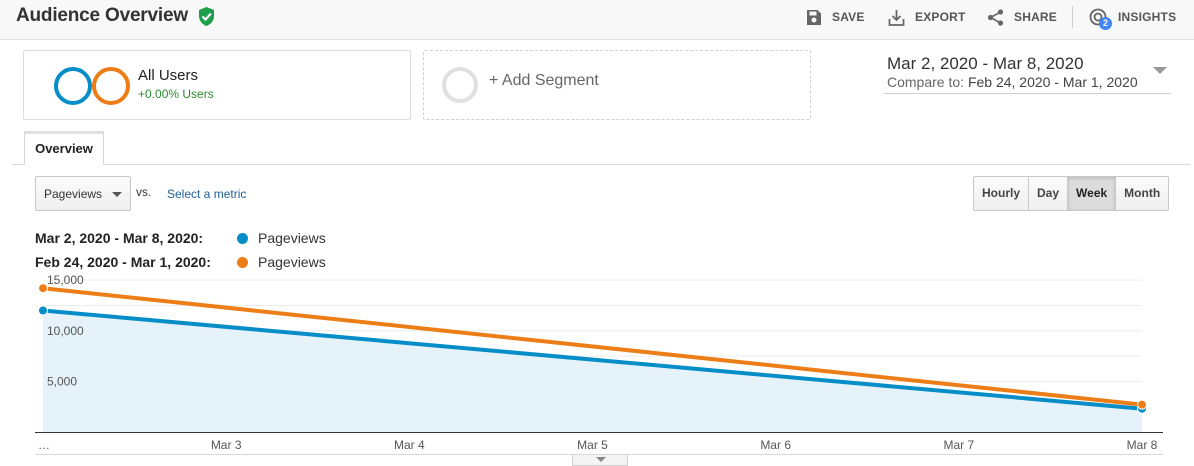  Describe the element at coordinates (995, 17) in the screenshot. I see `share-icon` at that location.